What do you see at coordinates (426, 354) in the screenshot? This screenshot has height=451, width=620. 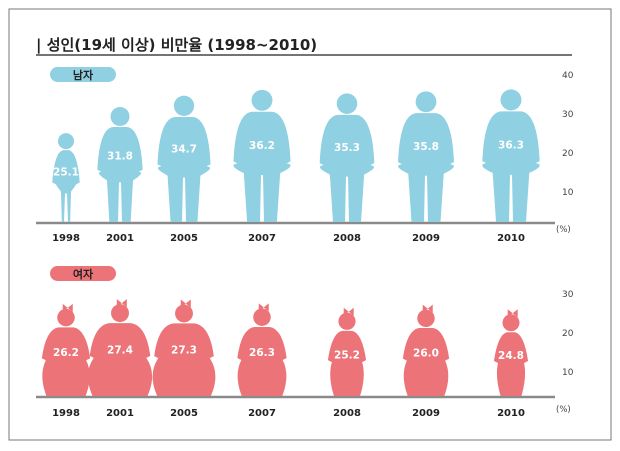 I see `female-value-label: 26.0` at bounding box center [426, 354].